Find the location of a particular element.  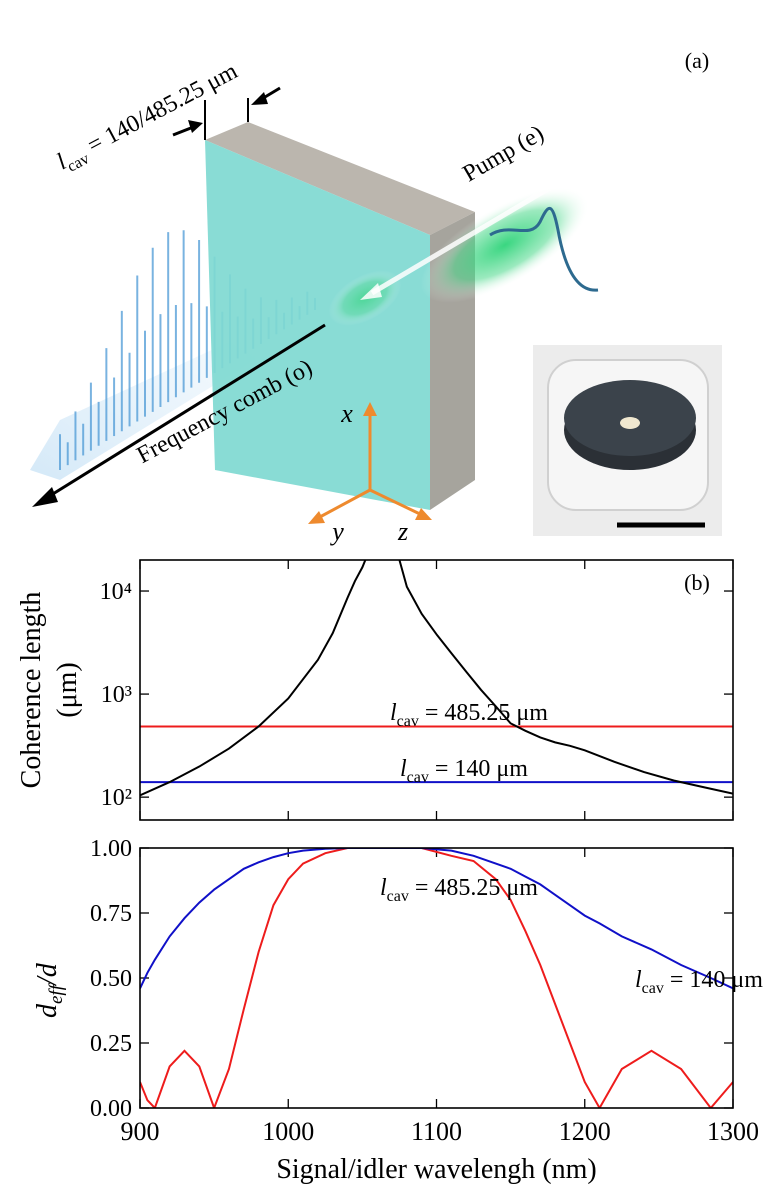

pump-beam is located at coordinates (465, 238).